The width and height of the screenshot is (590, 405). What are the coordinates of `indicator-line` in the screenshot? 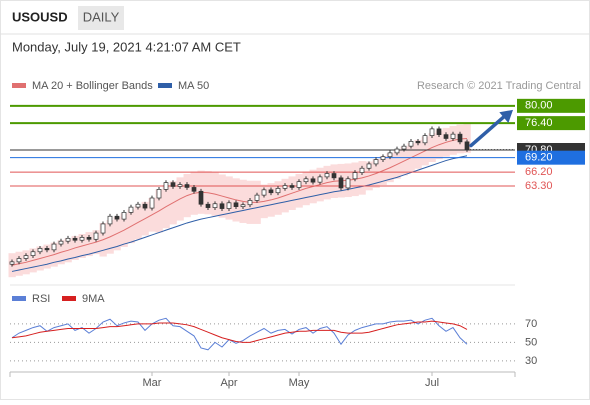 It's located at (239, 331).